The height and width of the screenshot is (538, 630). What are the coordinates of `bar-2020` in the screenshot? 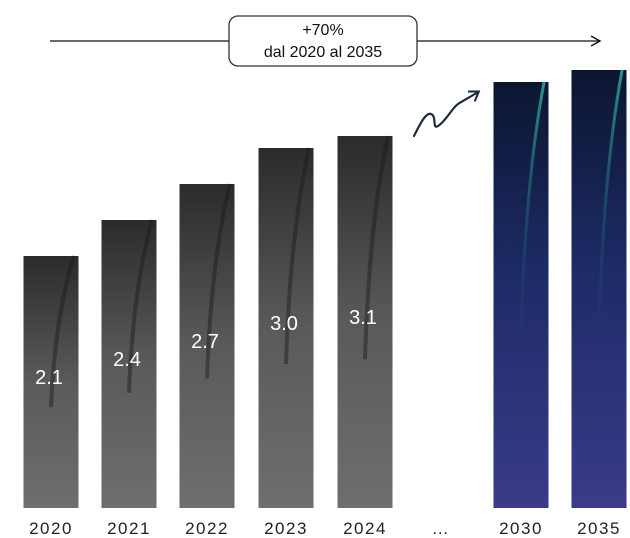 It's located at (51, 381).